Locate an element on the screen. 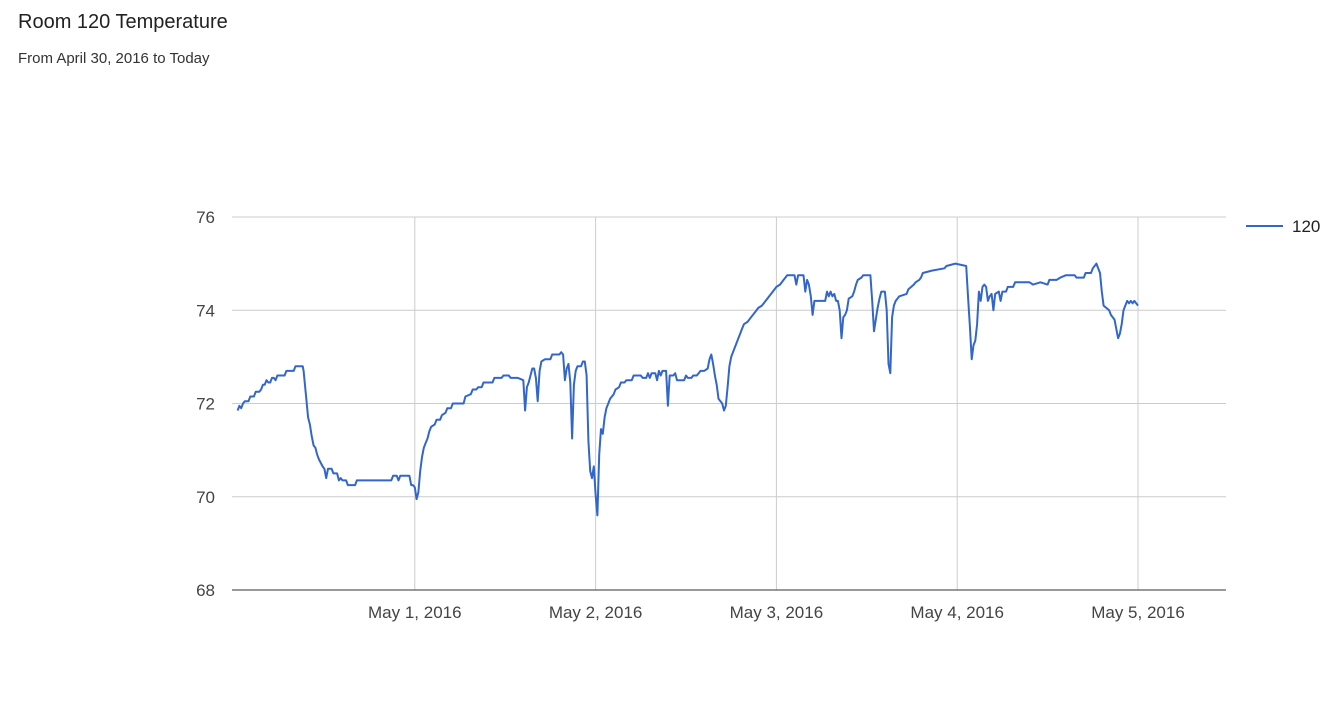 This screenshot has height=704, width=1342. x-tick-label-2: May 2, 2016 is located at coordinates (596, 612).